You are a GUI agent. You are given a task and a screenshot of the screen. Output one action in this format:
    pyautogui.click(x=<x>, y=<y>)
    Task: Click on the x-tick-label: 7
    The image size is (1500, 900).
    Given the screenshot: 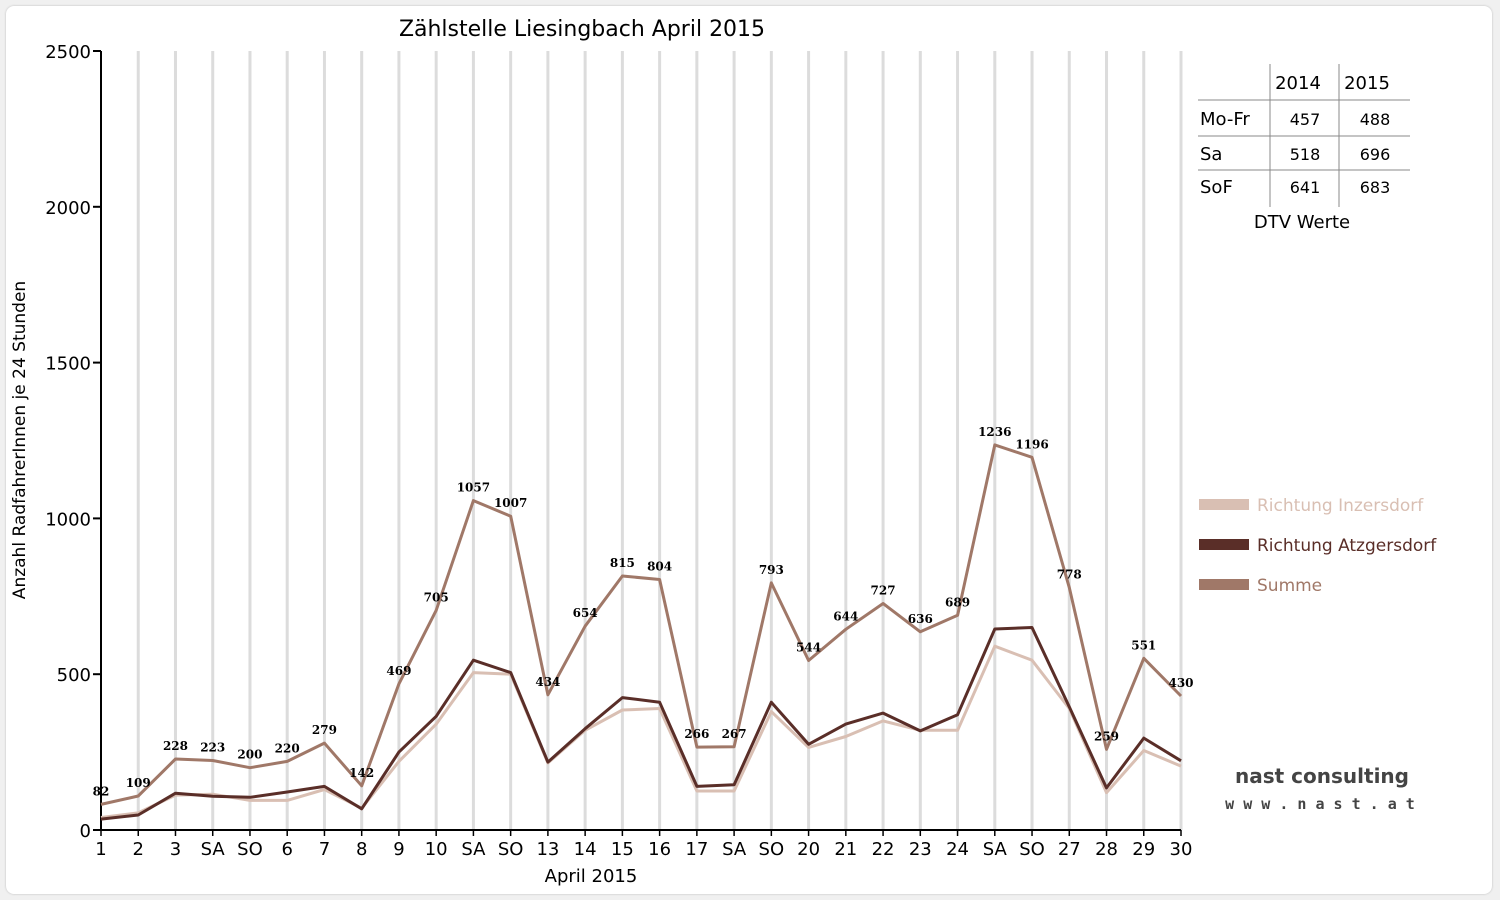 What is the action you would take?
    pyautogui.click(x=324, y=849)
    